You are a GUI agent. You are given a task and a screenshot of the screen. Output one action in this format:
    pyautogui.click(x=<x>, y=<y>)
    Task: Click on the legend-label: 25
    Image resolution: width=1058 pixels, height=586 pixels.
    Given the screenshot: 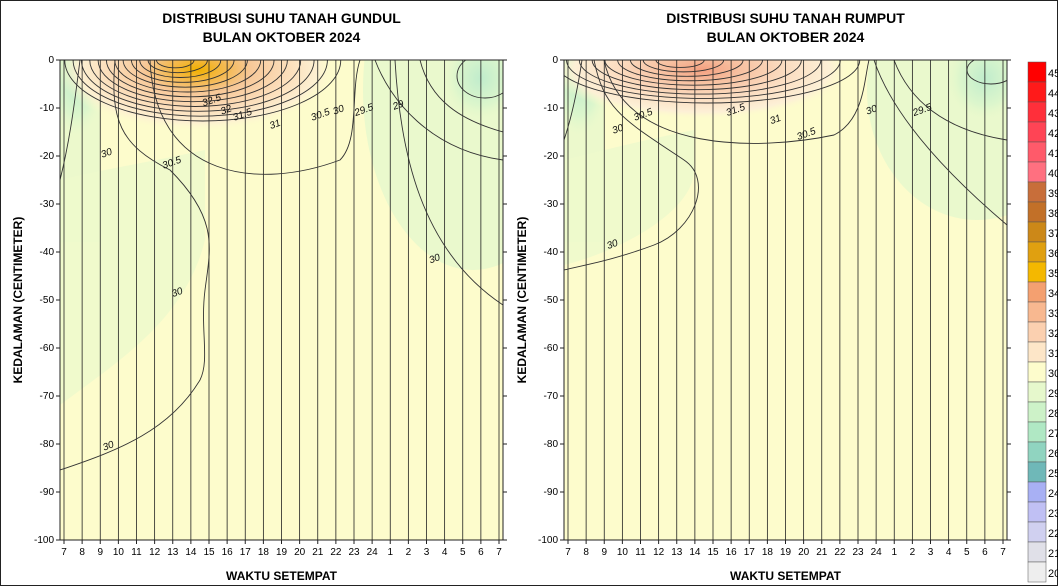 What is the action you would take?
    pyautogui.click(x=1053, y=474)
    